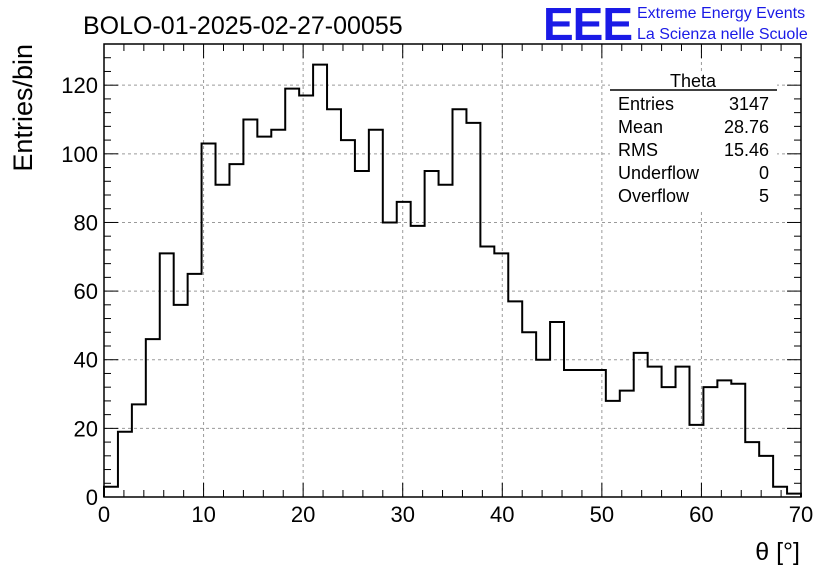 The image size is (836, 572). Describe the element at coordinates (455, 514) in the screenshot. I see `x-tick-labels: 0 10 20 30 40 50 60 70` at that location.